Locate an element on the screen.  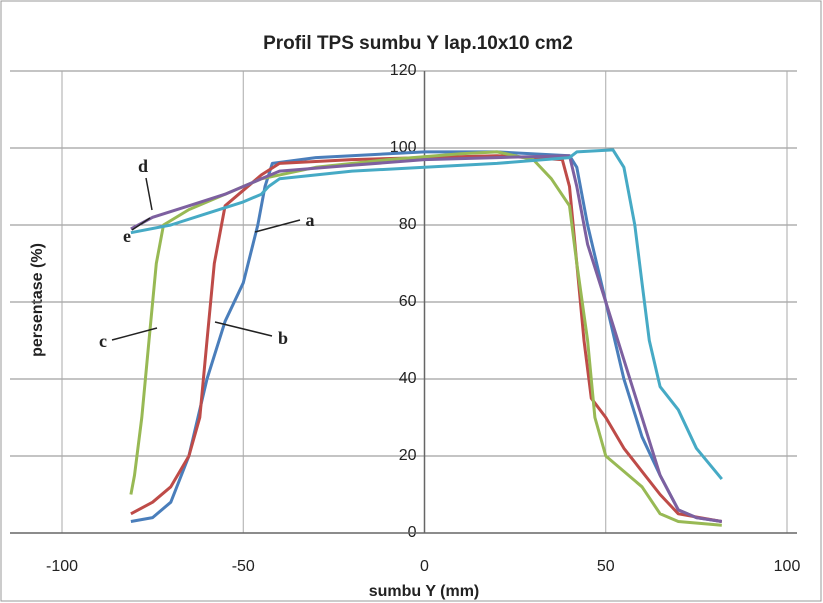
x-tick-label: 100 is located at coordinates (787, 566).